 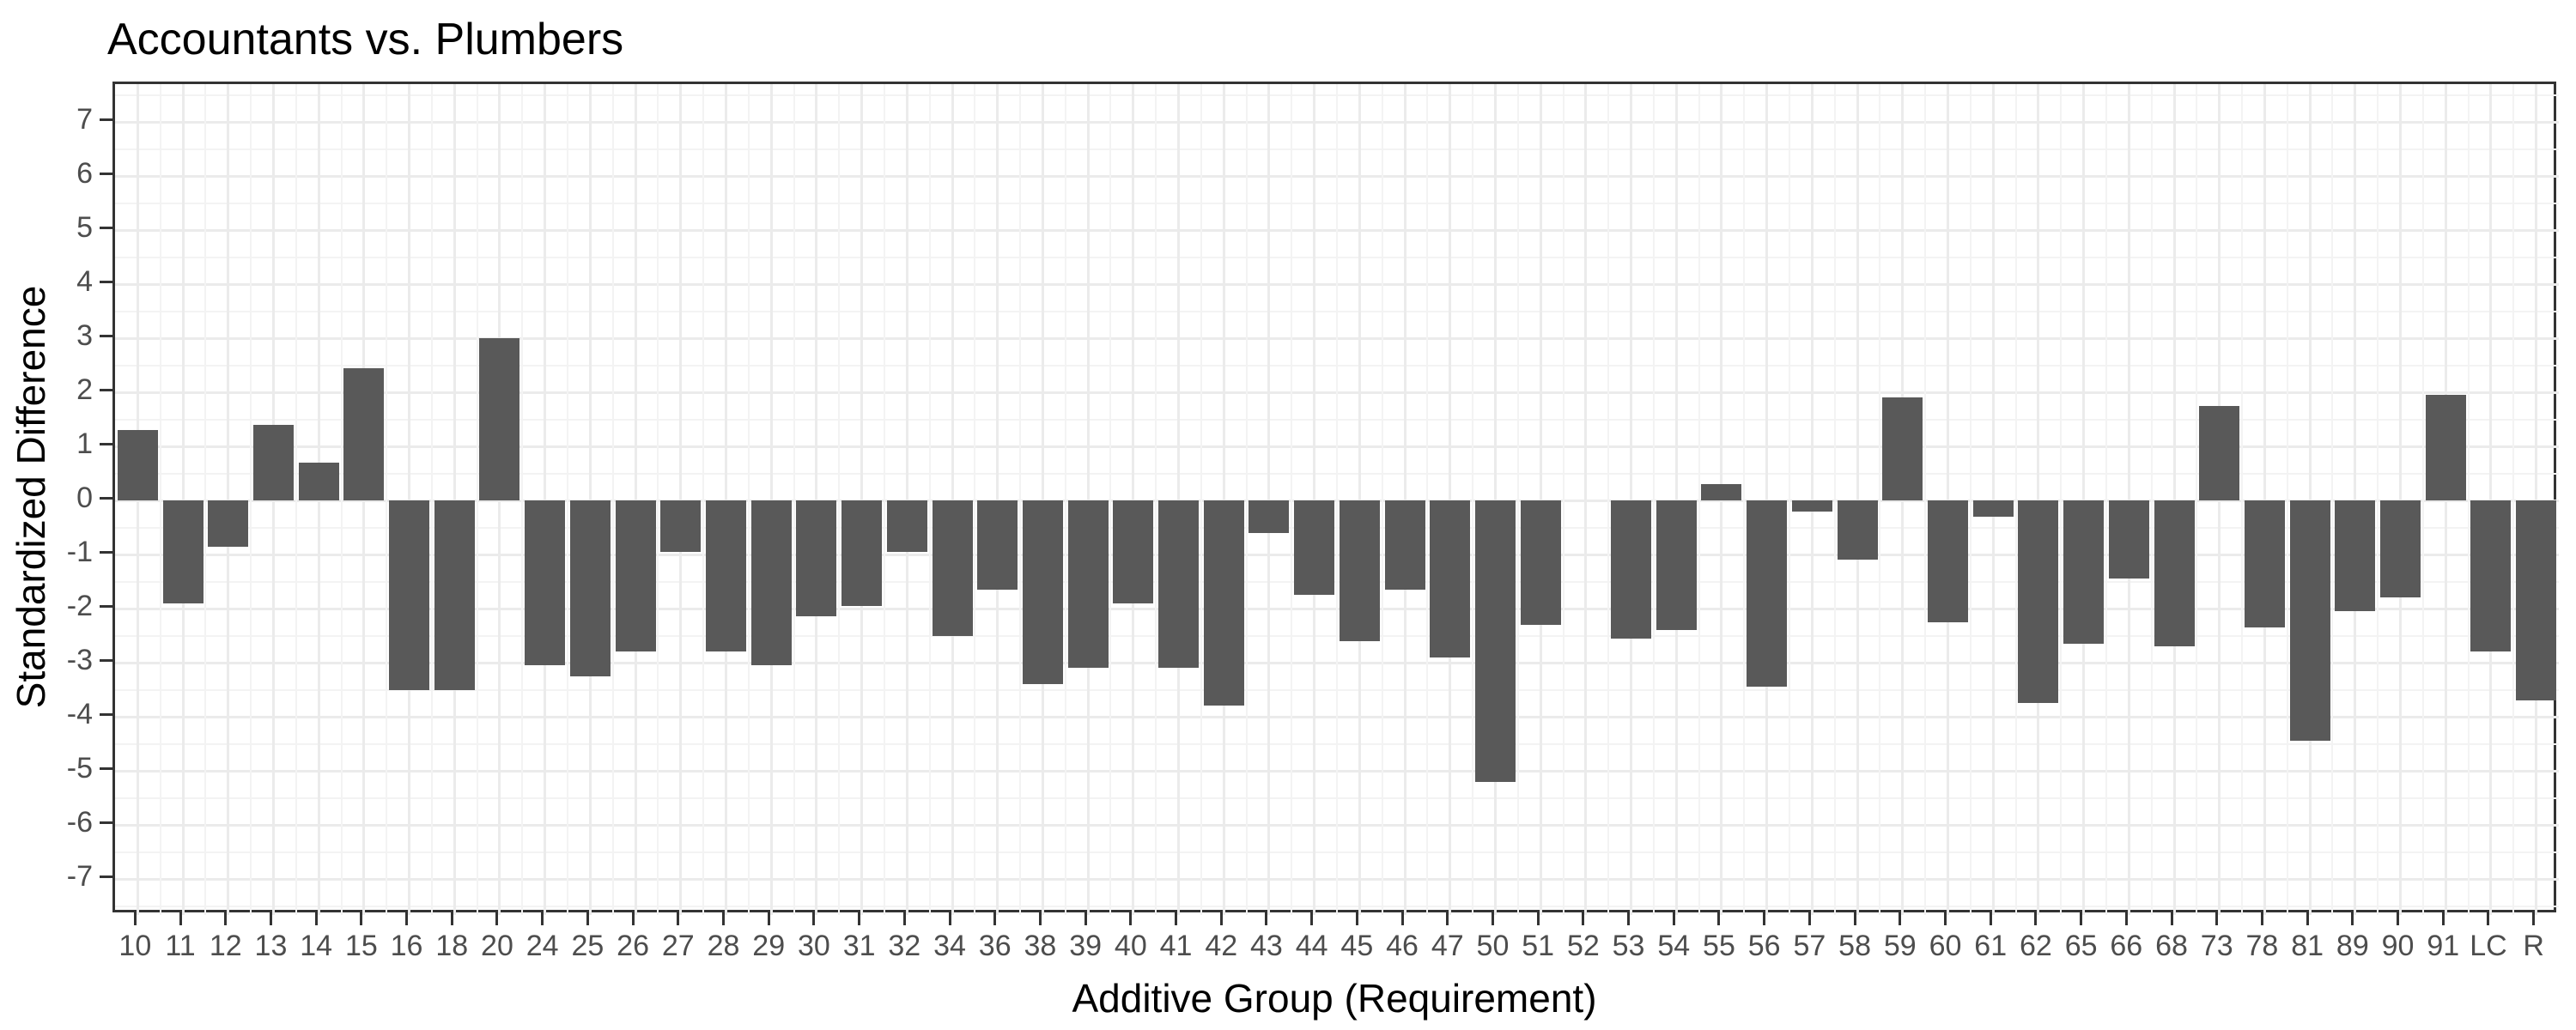 I want to click on x-tick-label: 68, so click(x=2171, y=946).